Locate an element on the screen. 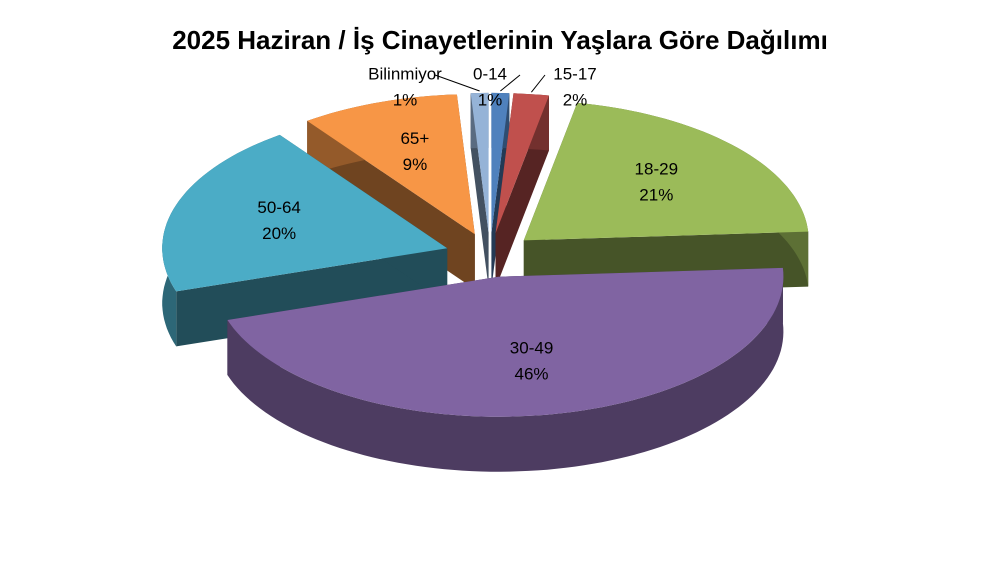 Image resolution: width=1000 pixels, height=563 pixels. value-label: 9% is located at coordinates (415, 164).